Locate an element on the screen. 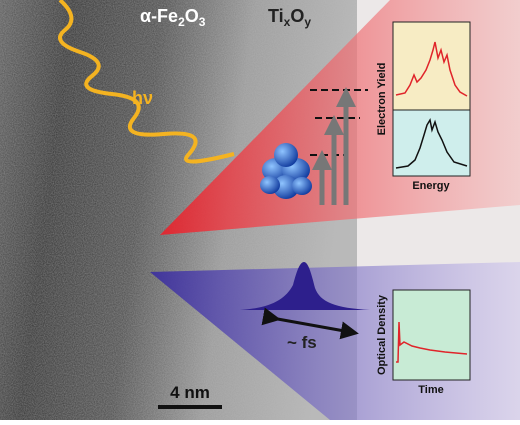 This screenshot has height=425, width=520. axis-label: Time is located at coordinates (430, 390).